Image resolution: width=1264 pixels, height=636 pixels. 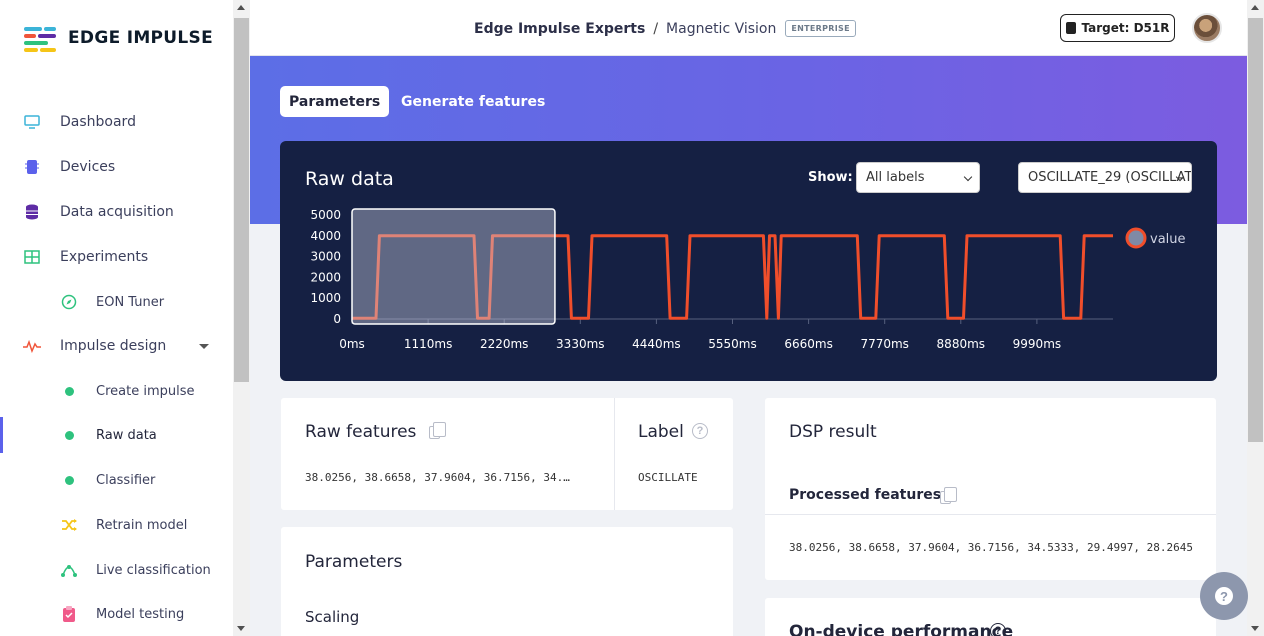 What do you see at coordinates (352, 344) in the screenshot?
I see `x-tick-label: 0ms` at bounding box center [352, 344].